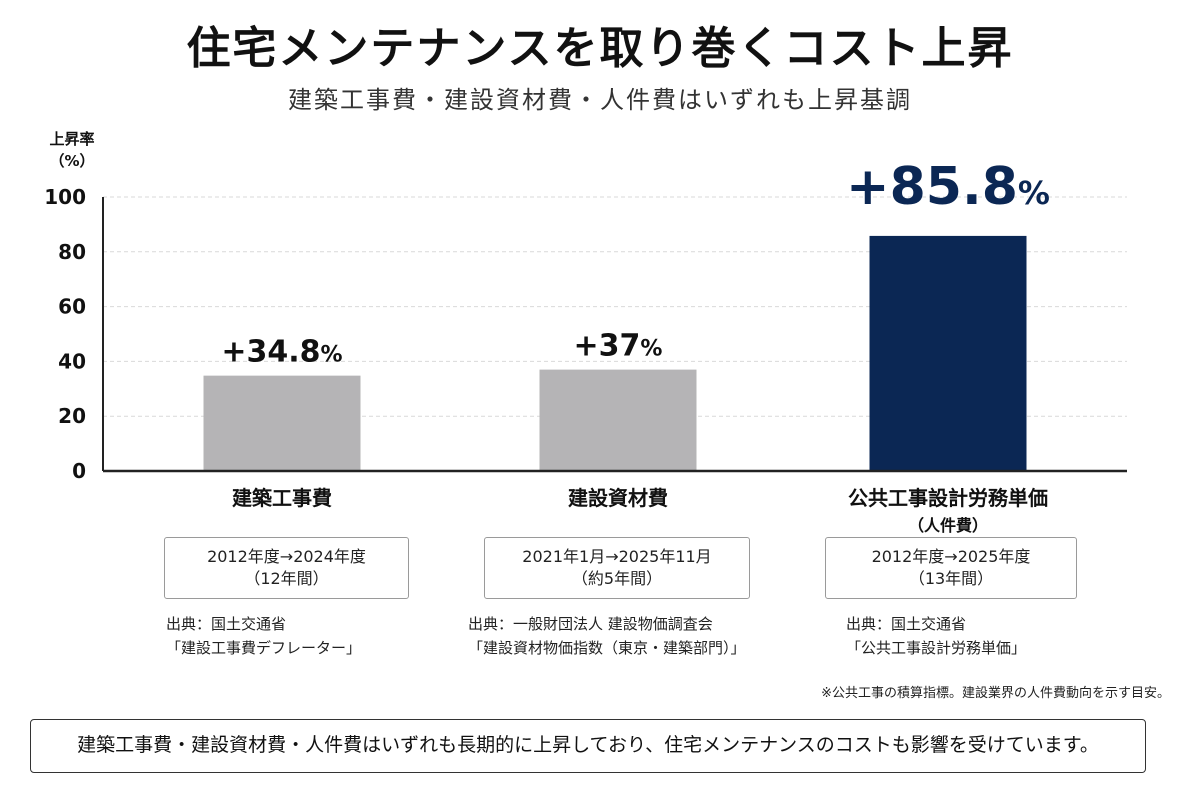 Image resolution: width=1200 pixels, height=800 pixels. What do you see at coordinates (995, 693) in the screenshot?
I see `footnote: ※公共工事の積算指標。建設業界の人件費動向を示す目安。` at bounding box center [995, 693].